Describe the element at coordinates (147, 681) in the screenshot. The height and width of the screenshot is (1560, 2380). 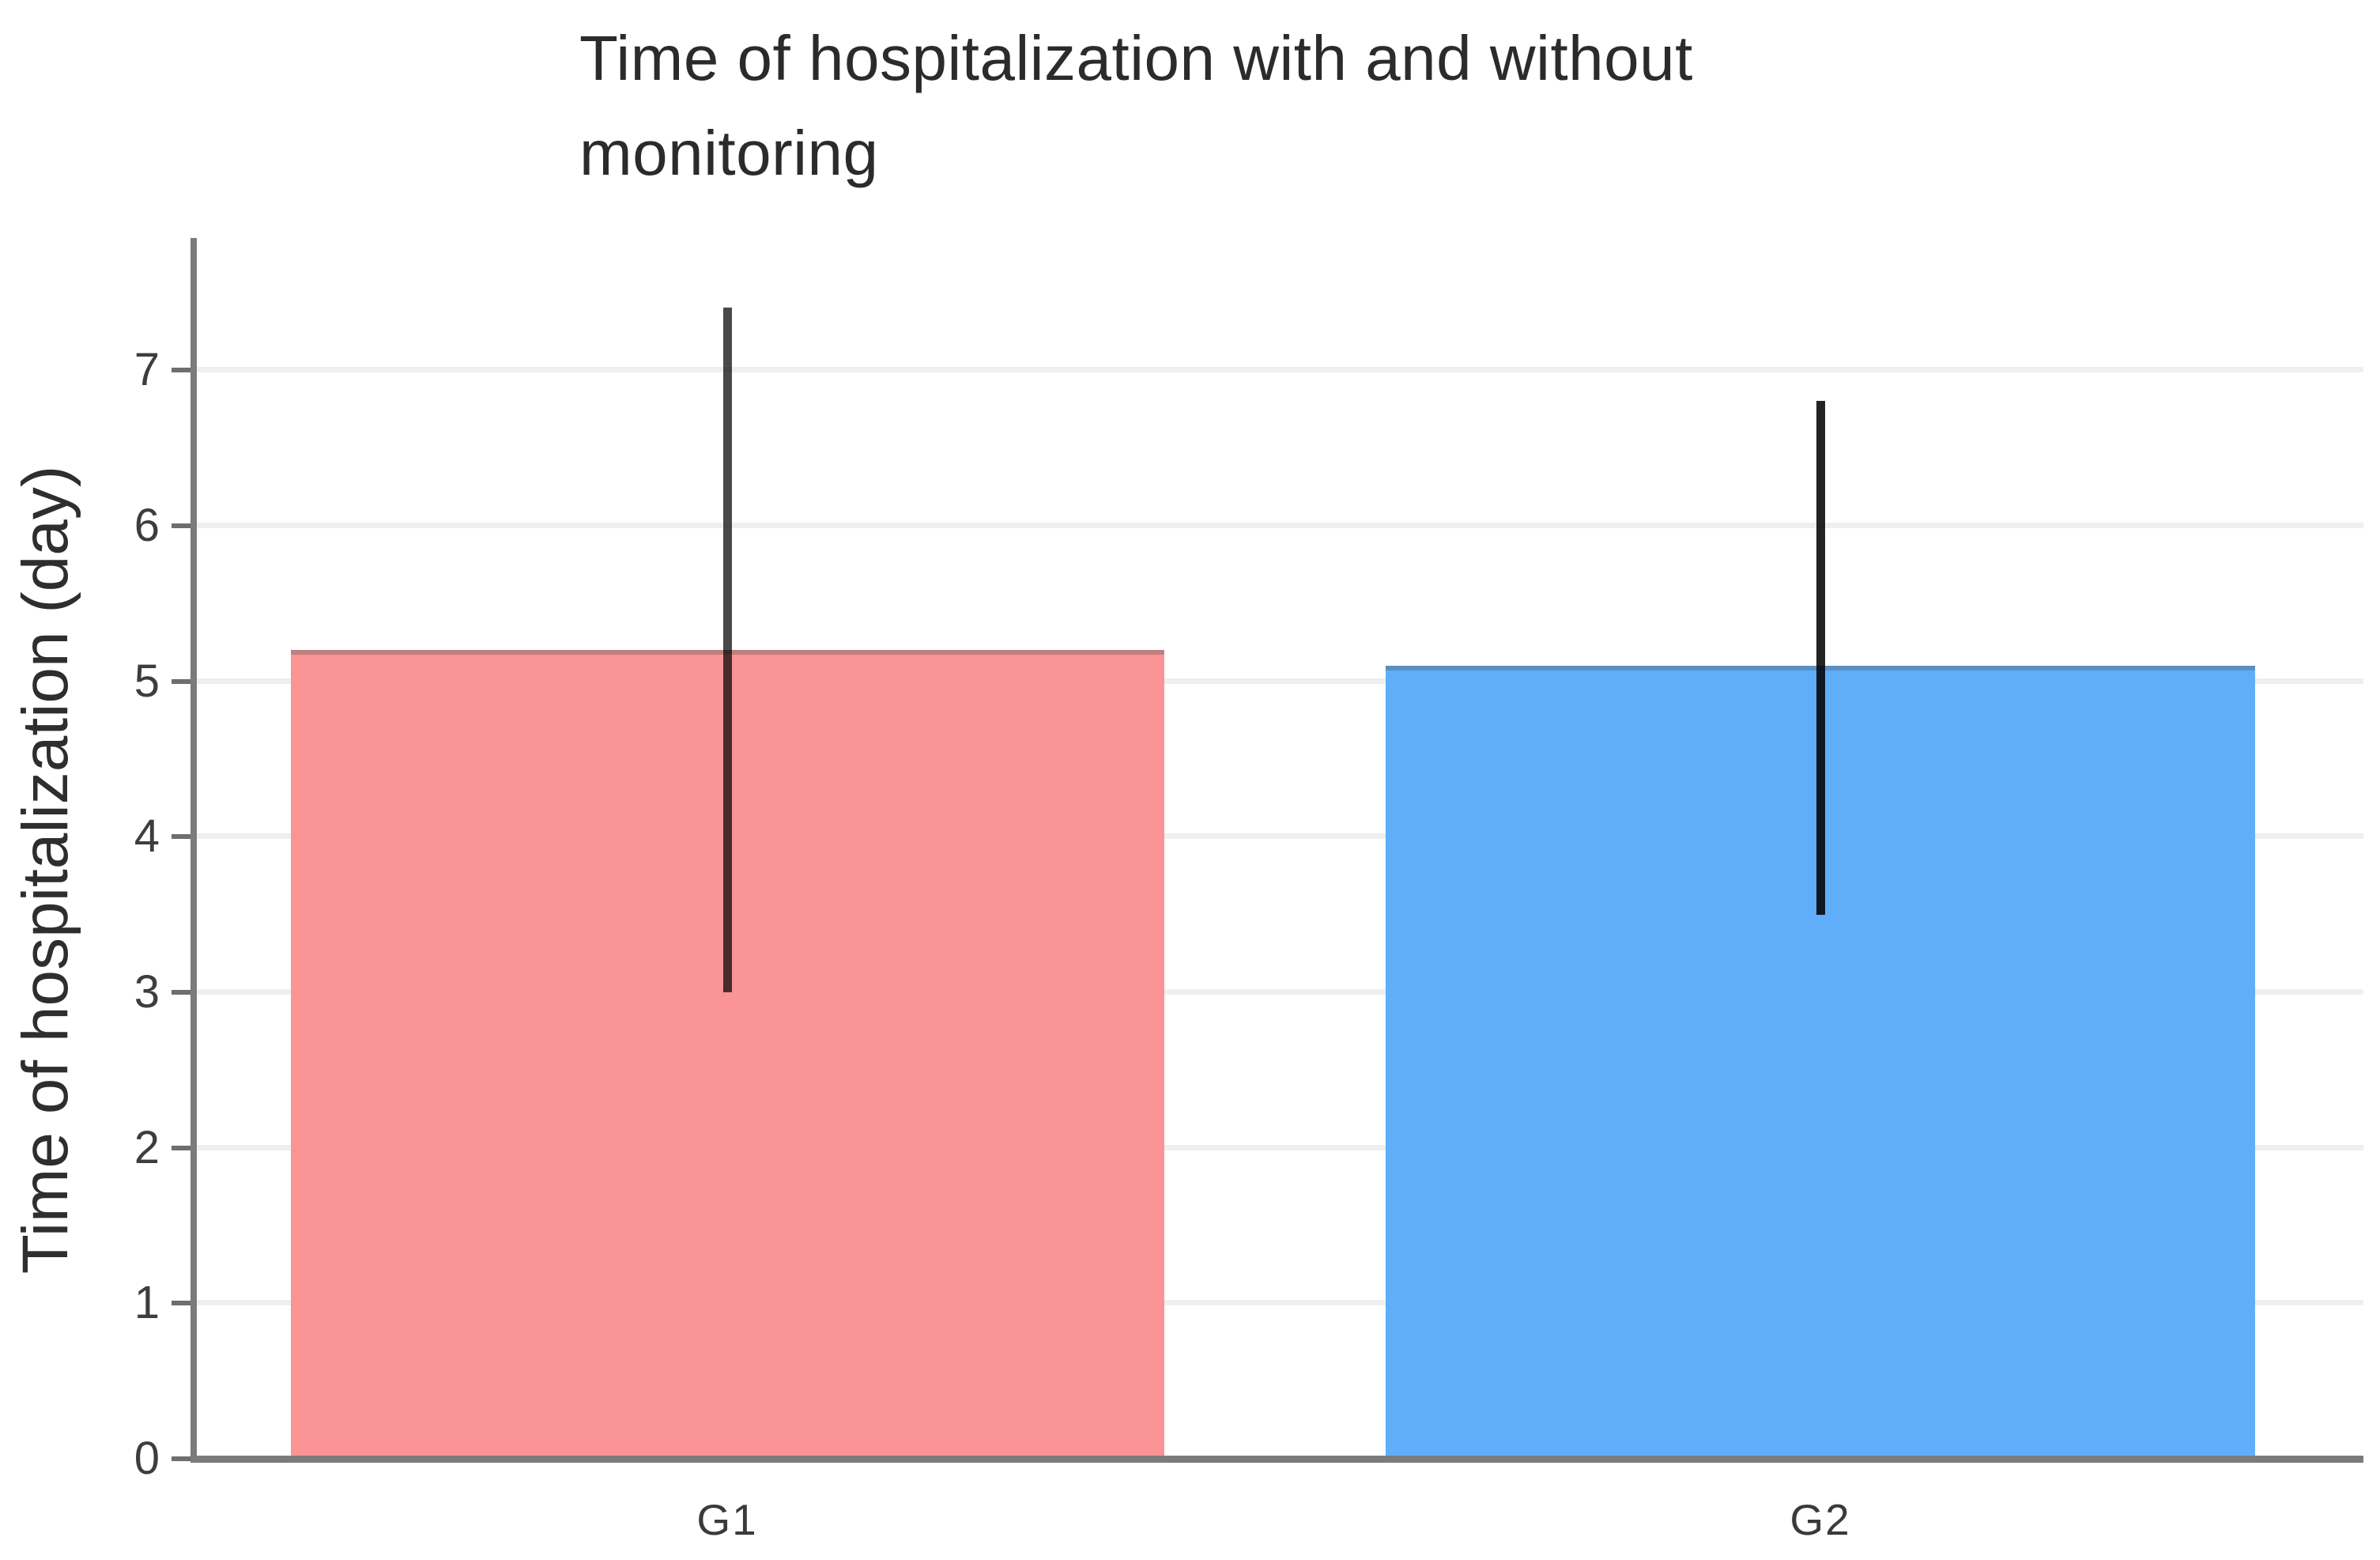
I see `y-tick-label: 5` at that location.